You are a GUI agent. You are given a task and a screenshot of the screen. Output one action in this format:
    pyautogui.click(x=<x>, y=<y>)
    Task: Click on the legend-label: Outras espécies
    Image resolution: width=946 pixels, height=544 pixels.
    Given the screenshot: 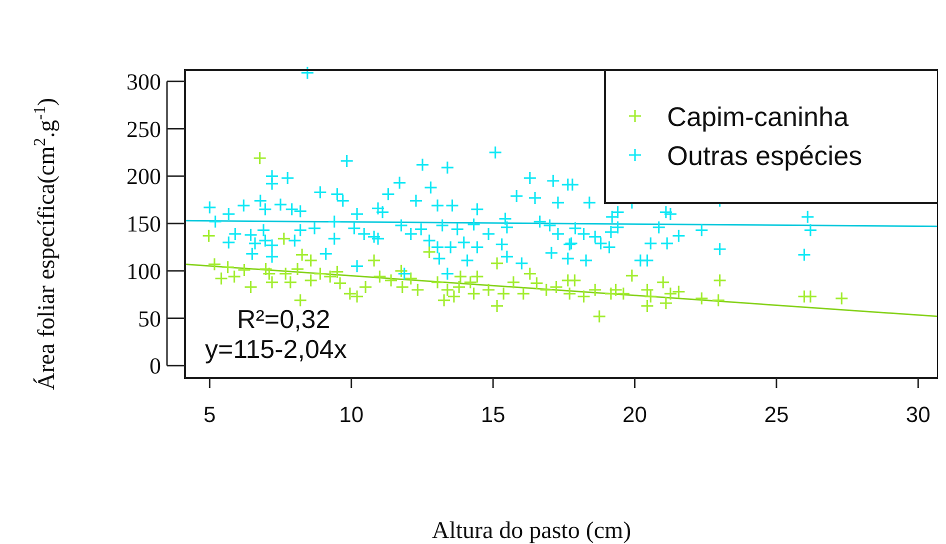 What is the action you would take?
    pyautogui.click(x=764, y=156)
    